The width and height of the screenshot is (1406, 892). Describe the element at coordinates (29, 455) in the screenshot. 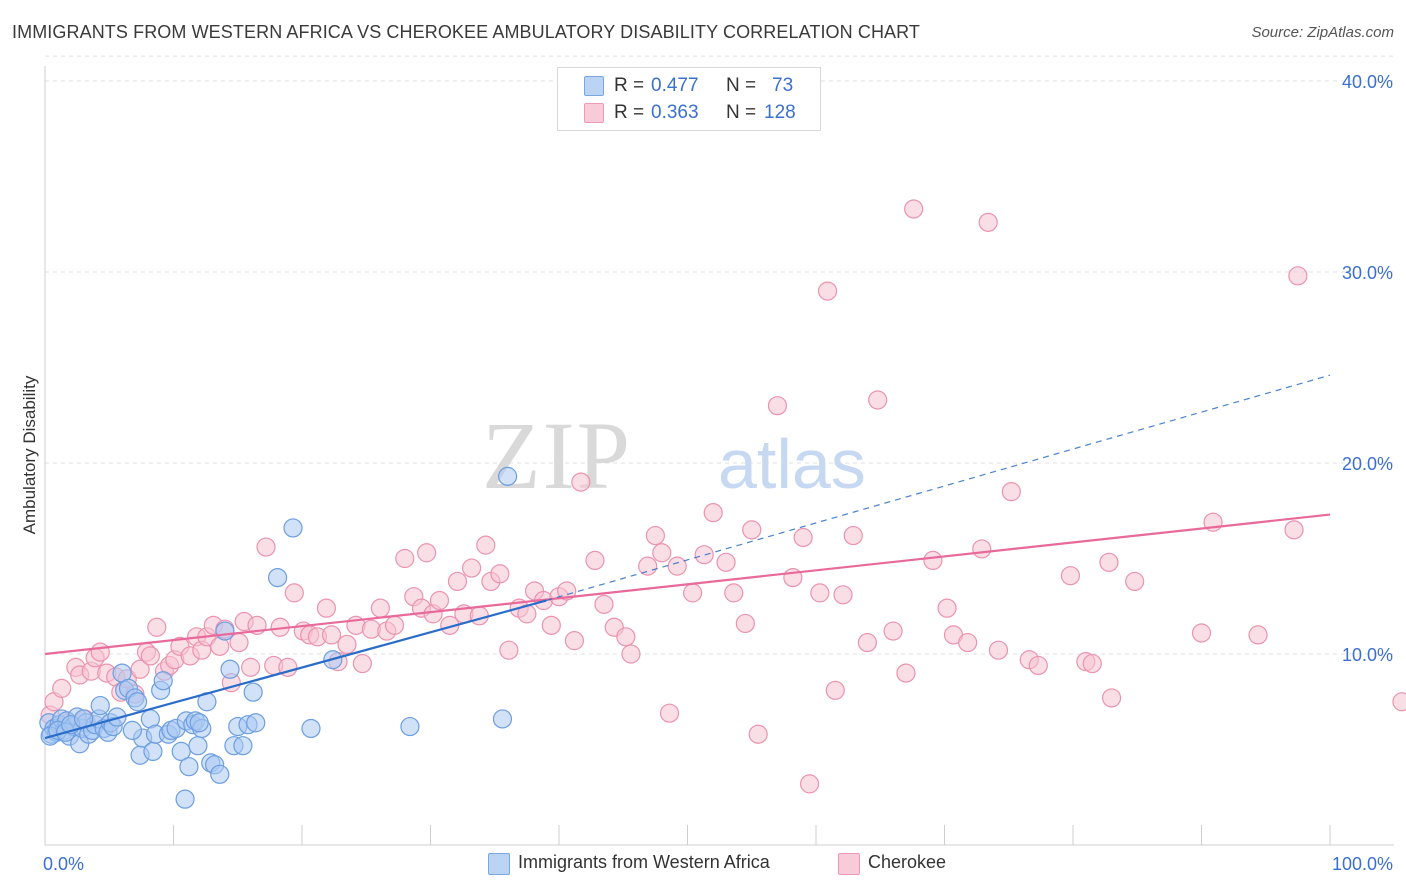

I see `y-axis-label: Ambulatory Disability` at that location.